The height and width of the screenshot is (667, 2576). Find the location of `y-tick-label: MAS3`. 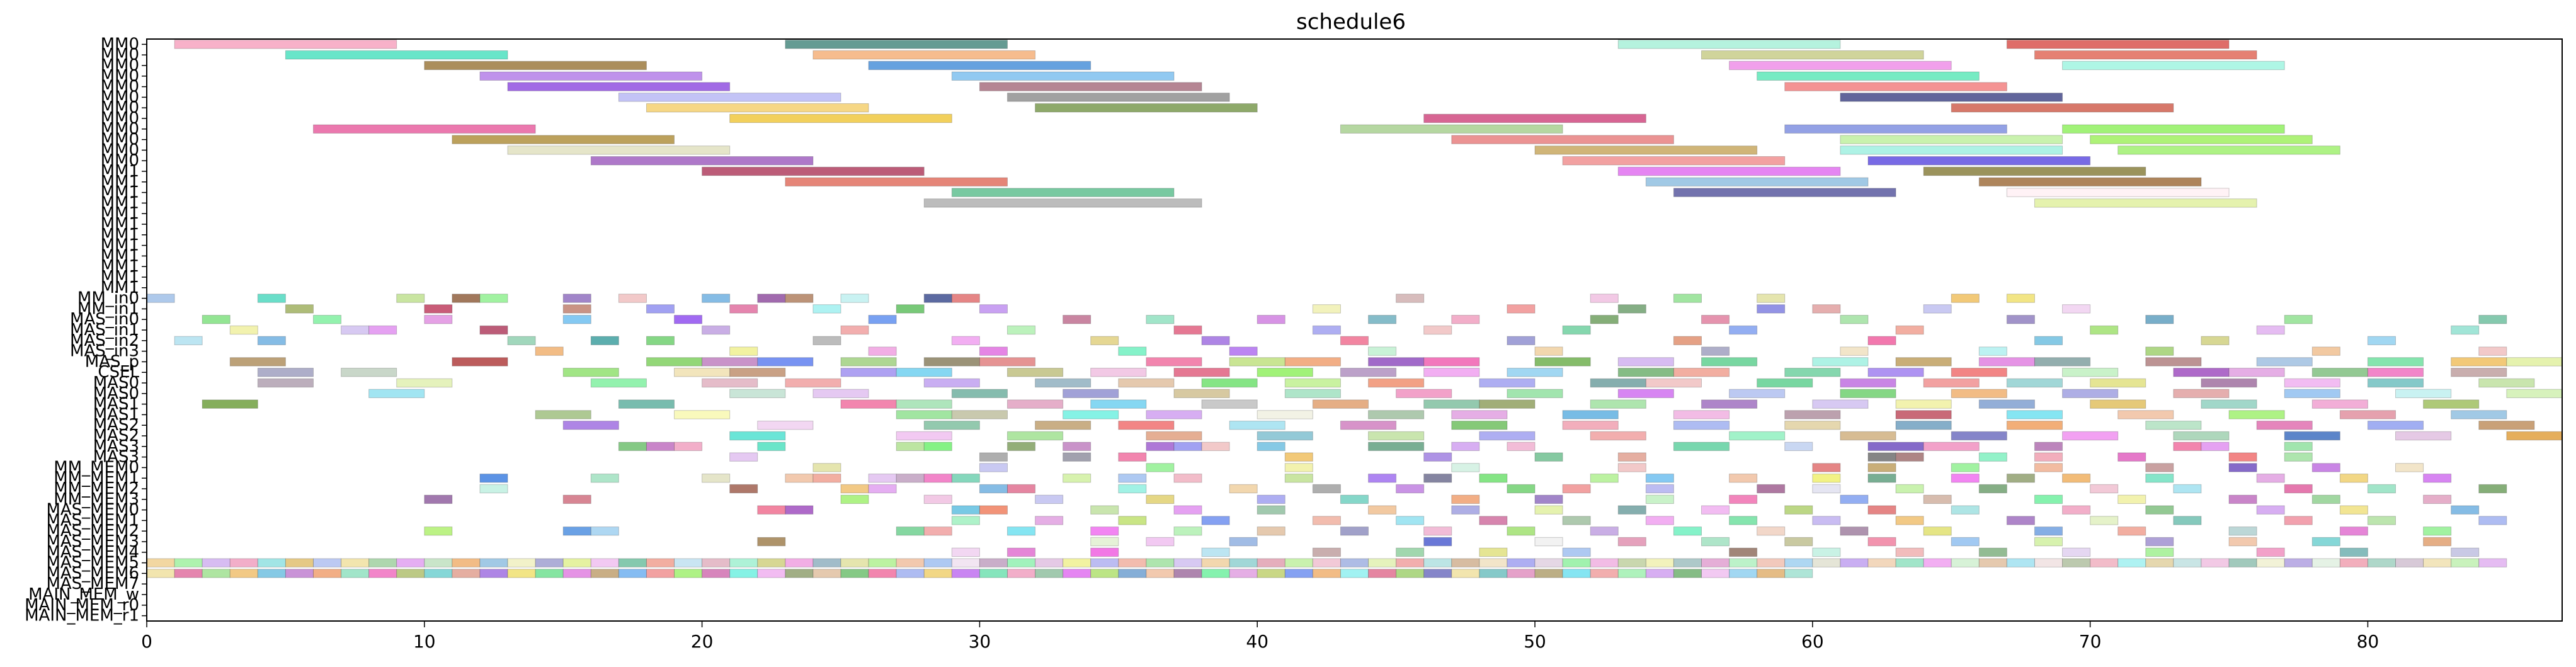

y-tick-label: MAS3 is located at coordinates (116, 457).